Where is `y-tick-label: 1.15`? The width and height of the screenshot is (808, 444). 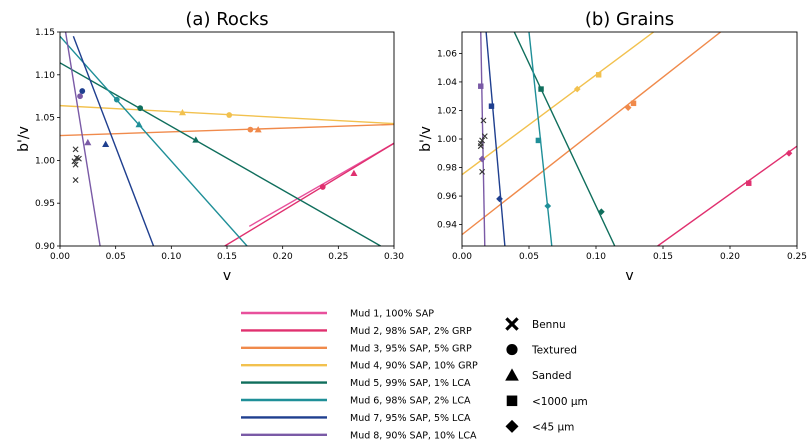 y-tick-label: 1.15 is located at coordinates (45, 33).